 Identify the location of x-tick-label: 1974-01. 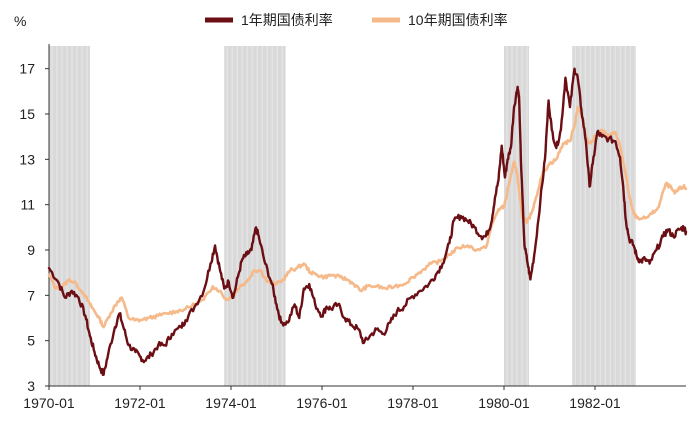
(231, 403).